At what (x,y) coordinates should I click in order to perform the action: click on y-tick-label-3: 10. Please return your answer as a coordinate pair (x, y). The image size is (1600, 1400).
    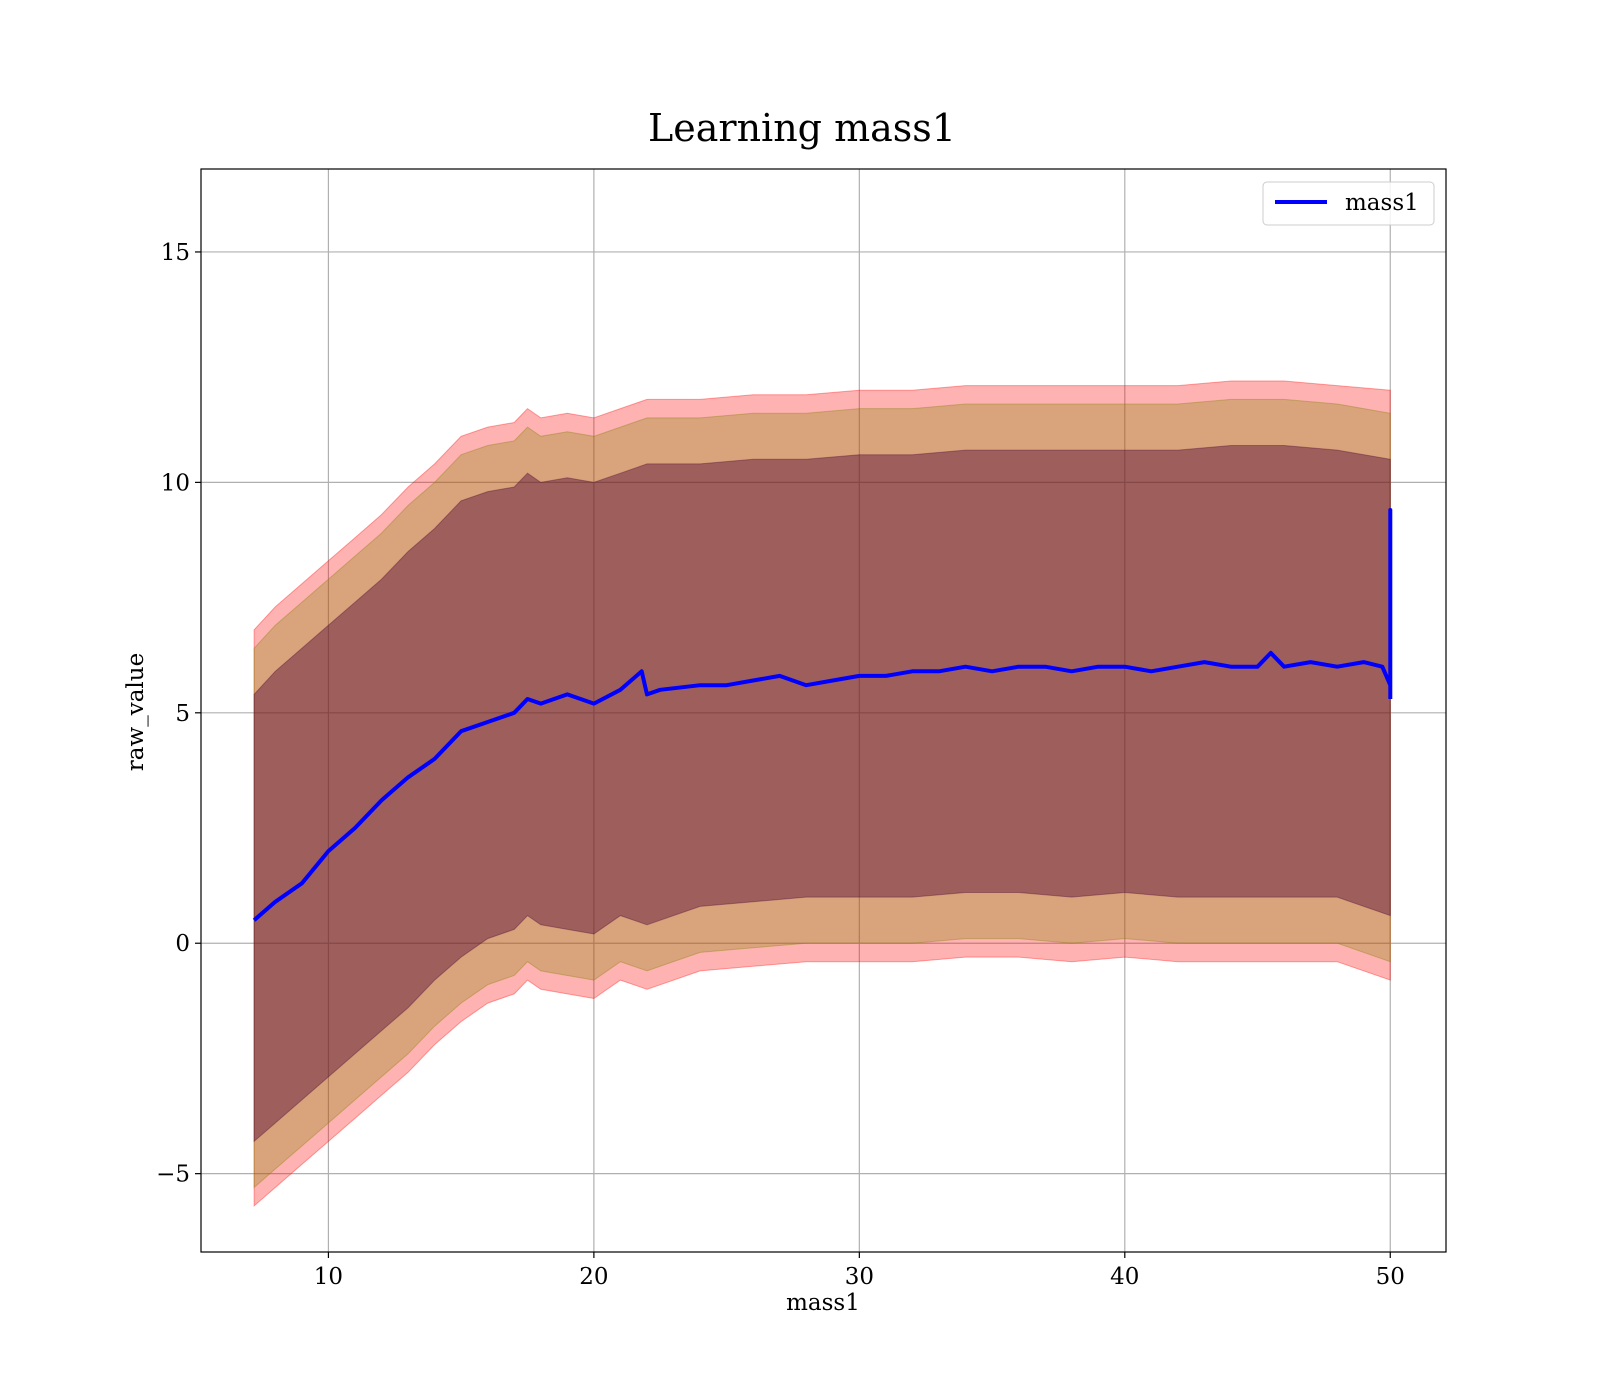
    Looking at the image, I should click on (175, 483).